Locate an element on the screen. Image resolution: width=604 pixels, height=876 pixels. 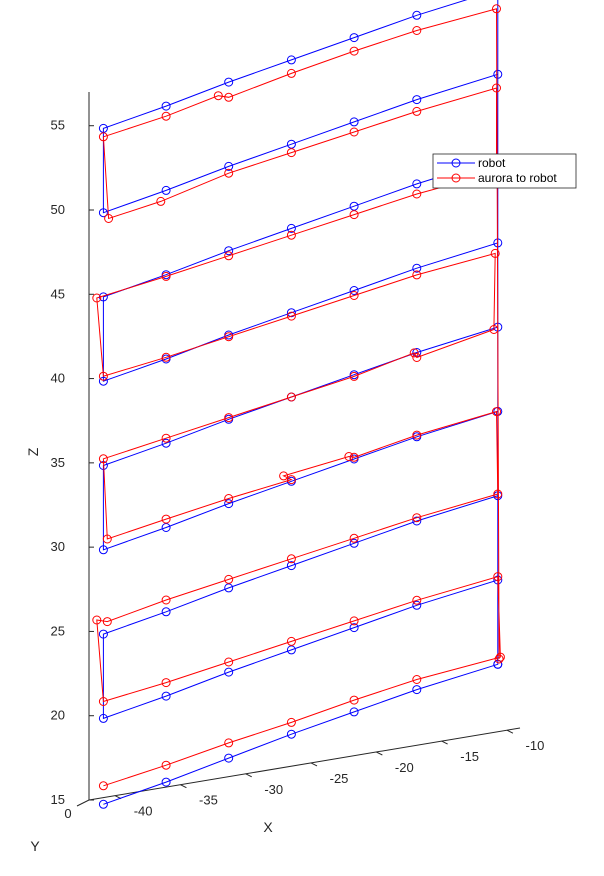
z-tick-label: 35 is located at coordinates (58, 462).